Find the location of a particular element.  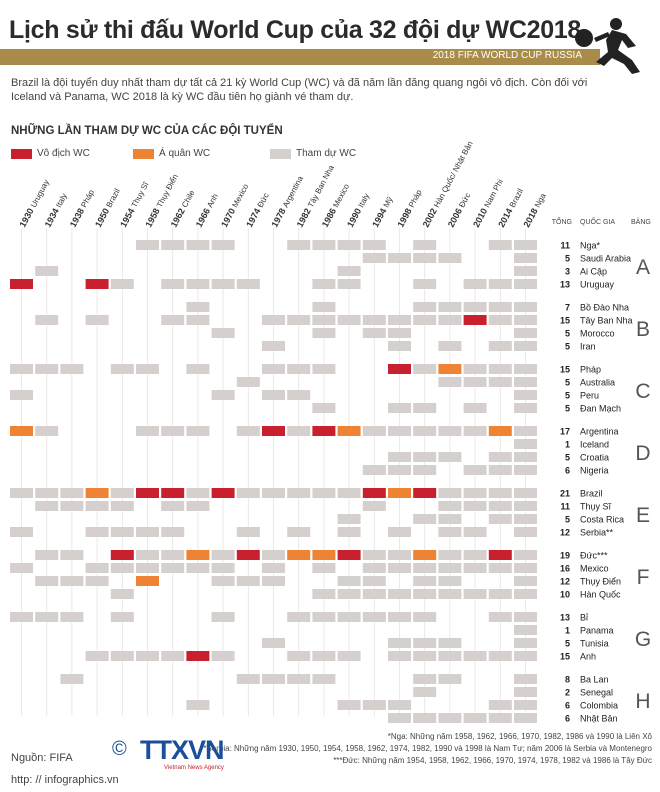

team-total: 17 is located at coordinates (565, 432).